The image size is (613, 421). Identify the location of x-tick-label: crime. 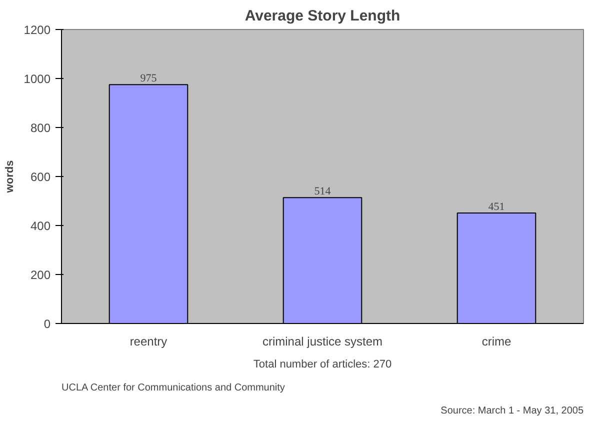
(497, 341).